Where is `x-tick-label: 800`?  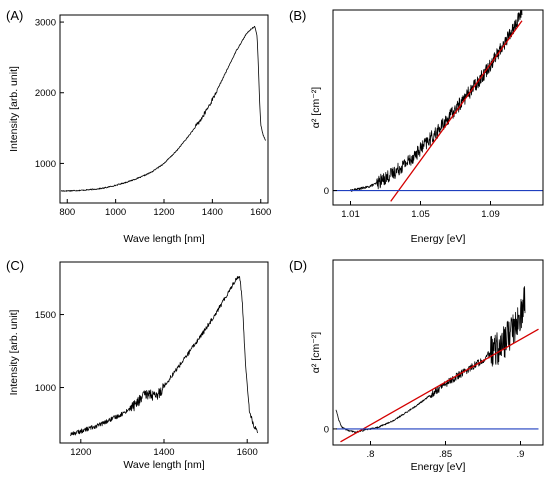 x-tick-label: 800 is located at coordinates (67, 212).